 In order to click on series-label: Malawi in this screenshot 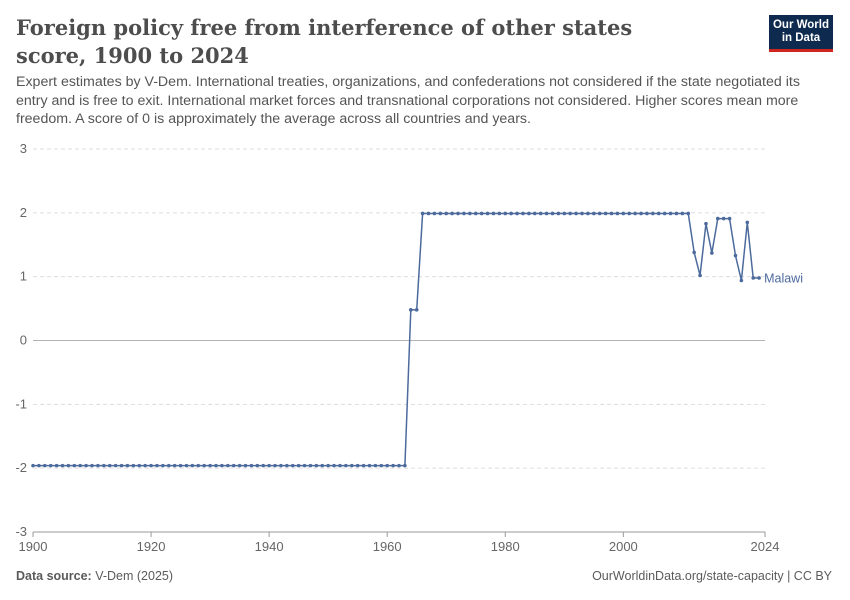, I will do `click(783, 278)`.